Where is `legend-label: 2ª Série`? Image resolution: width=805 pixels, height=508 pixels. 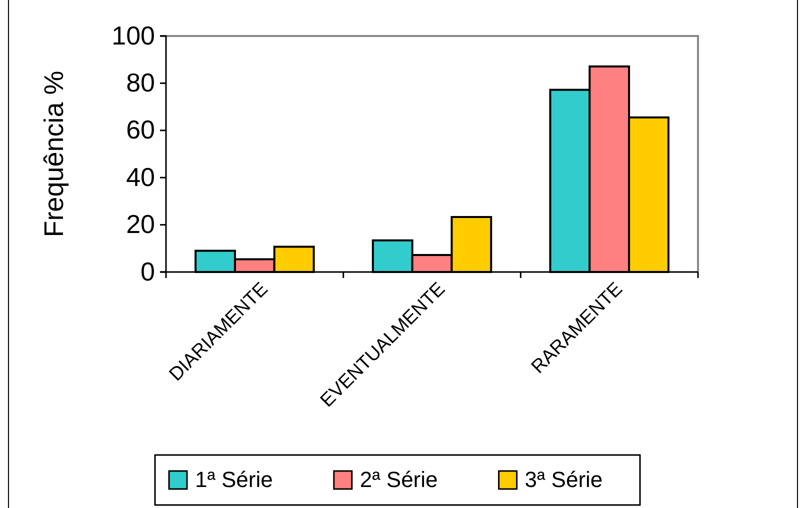
legend-label: 2ª Série is located at coordinates (399, 479).